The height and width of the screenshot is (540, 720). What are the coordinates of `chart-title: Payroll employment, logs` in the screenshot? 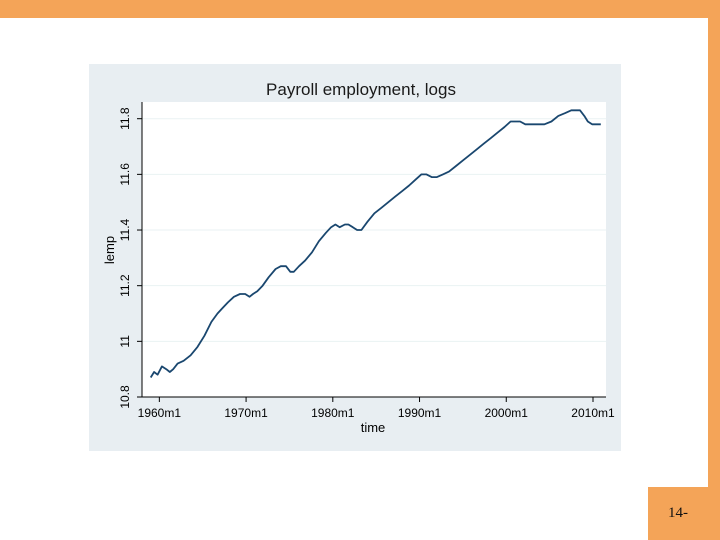 It's located at (361, 89).